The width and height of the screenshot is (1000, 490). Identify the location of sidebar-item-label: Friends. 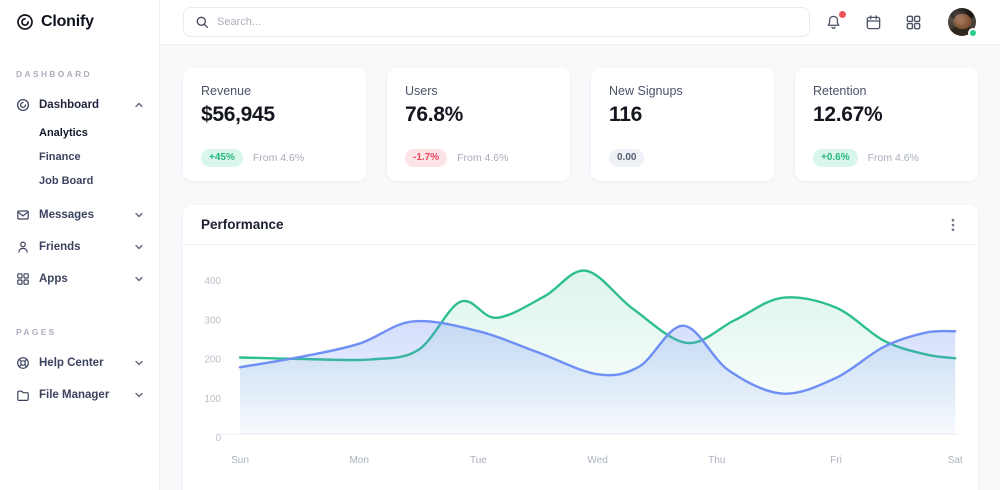
(60, 247).